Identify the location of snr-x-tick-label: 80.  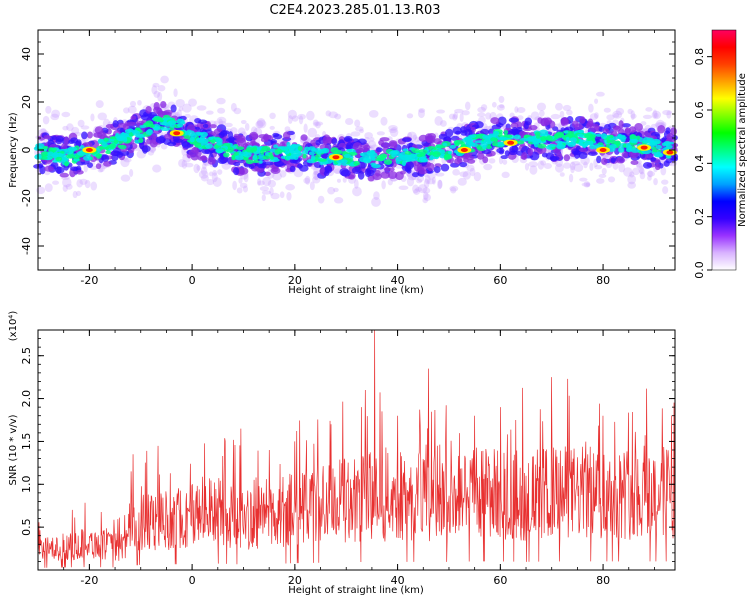
(603, 580).